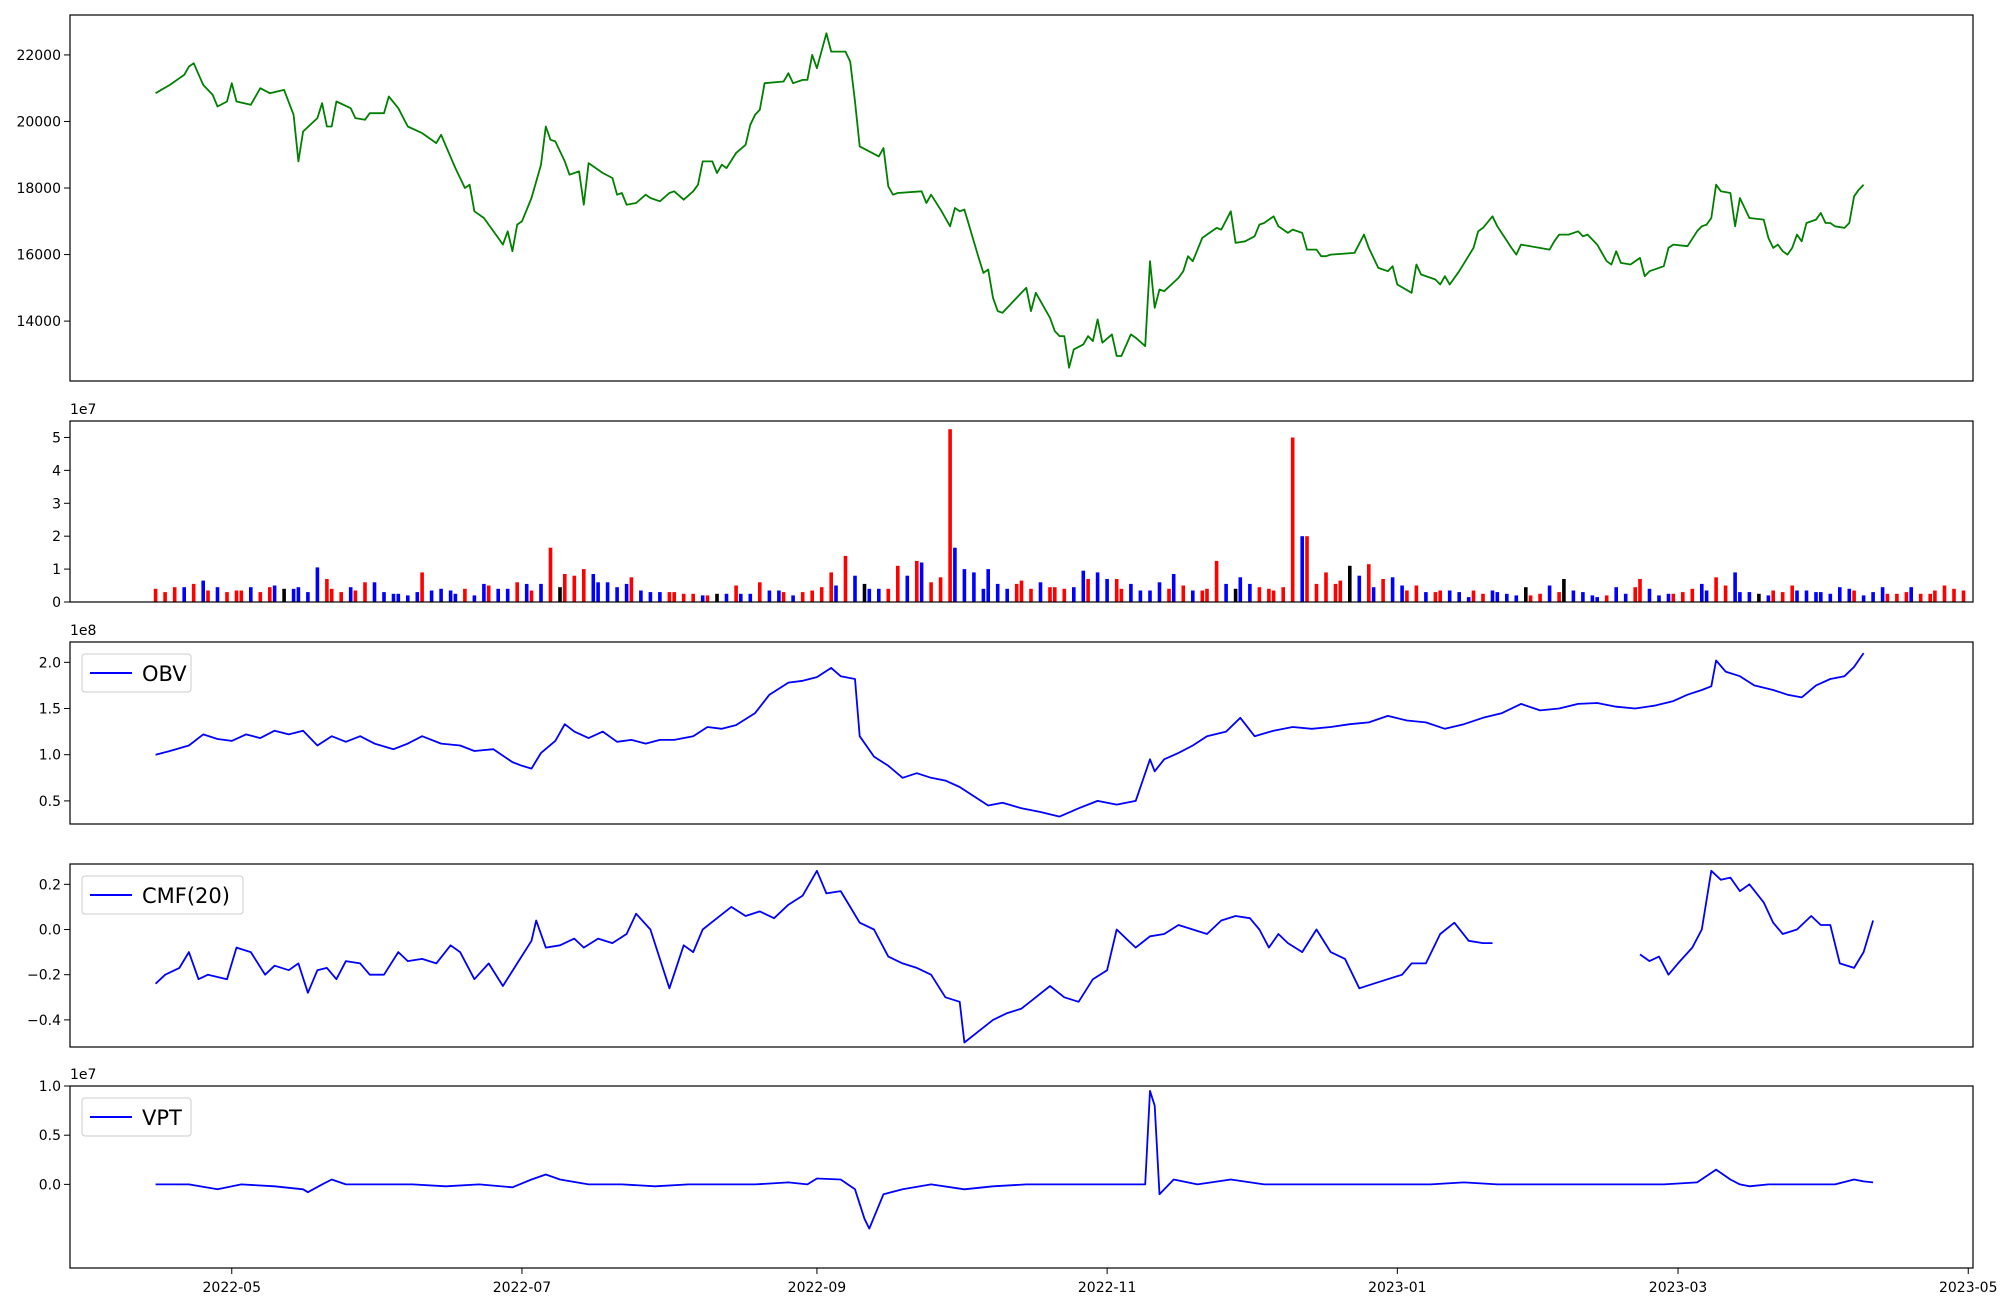 The width and height of the screenshot is (2000, 1300). What do you see at coordinates (1010, 735) in the screenshot?
I see `obv-series-line` at bounding box center [1010, 735].